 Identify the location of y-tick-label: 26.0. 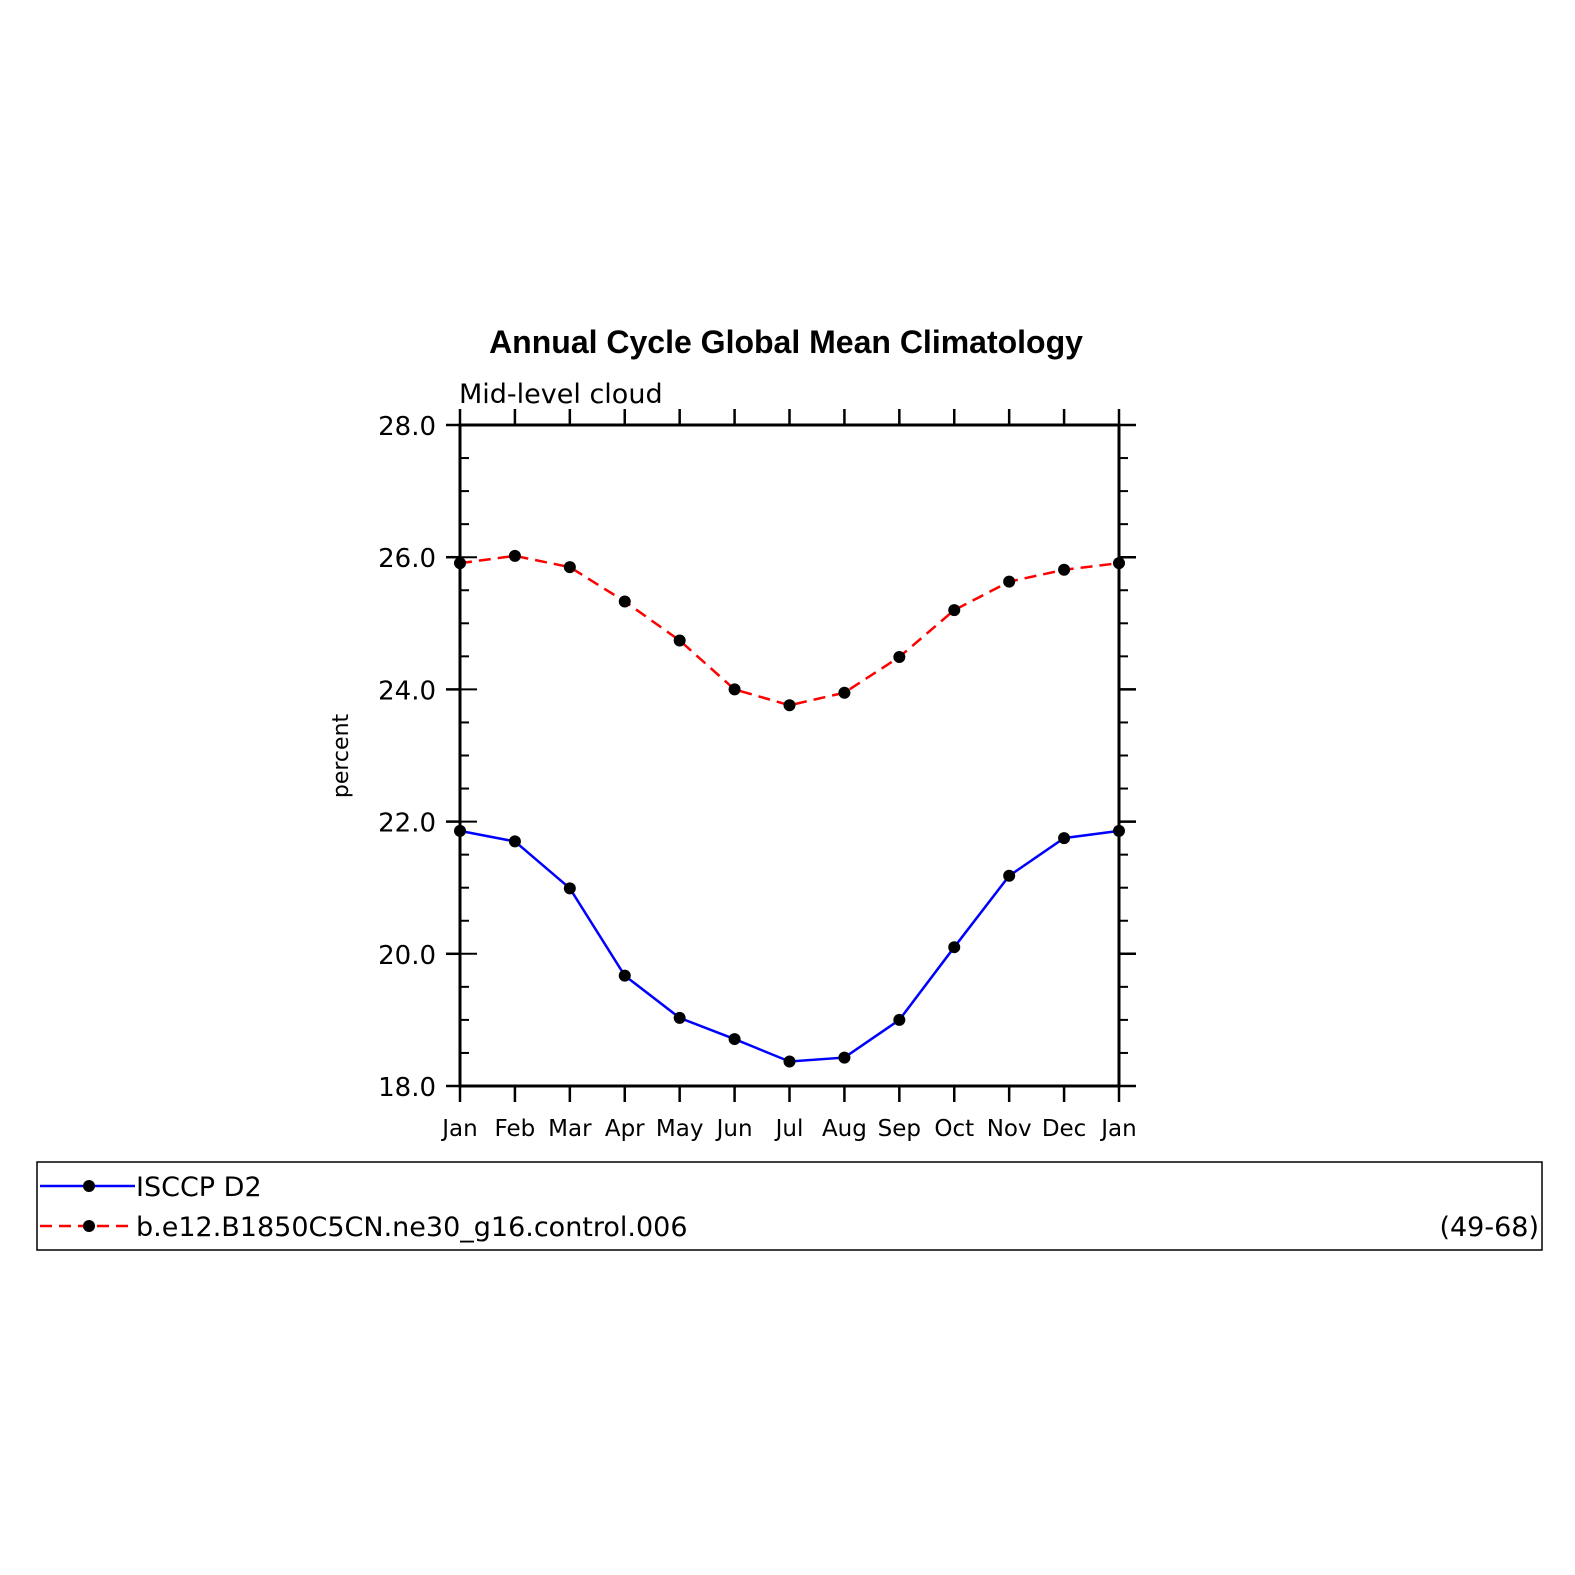
(407, 559).